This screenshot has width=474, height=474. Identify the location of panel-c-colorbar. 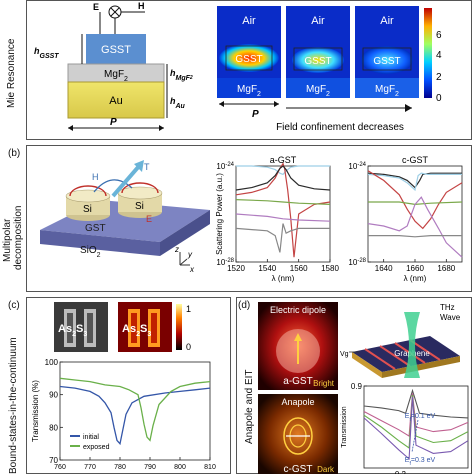
(179, 327).